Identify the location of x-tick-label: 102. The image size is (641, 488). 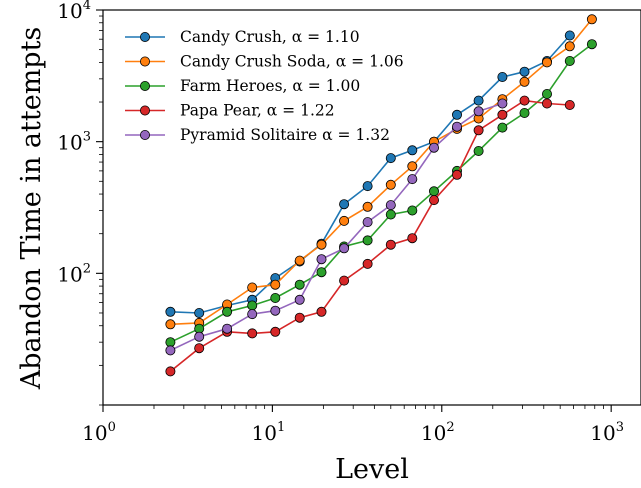
(438, 432).